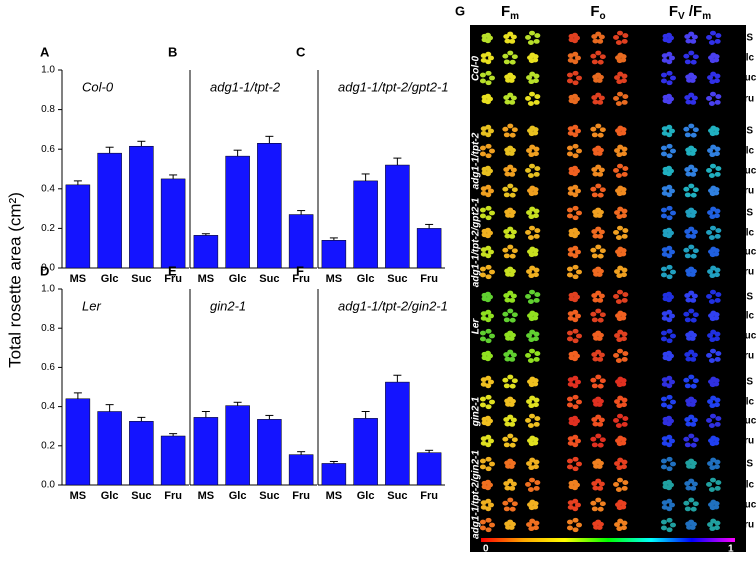 The image size is (756, 567). I want to click on column-header: FV /Fm, so click(690, 12).